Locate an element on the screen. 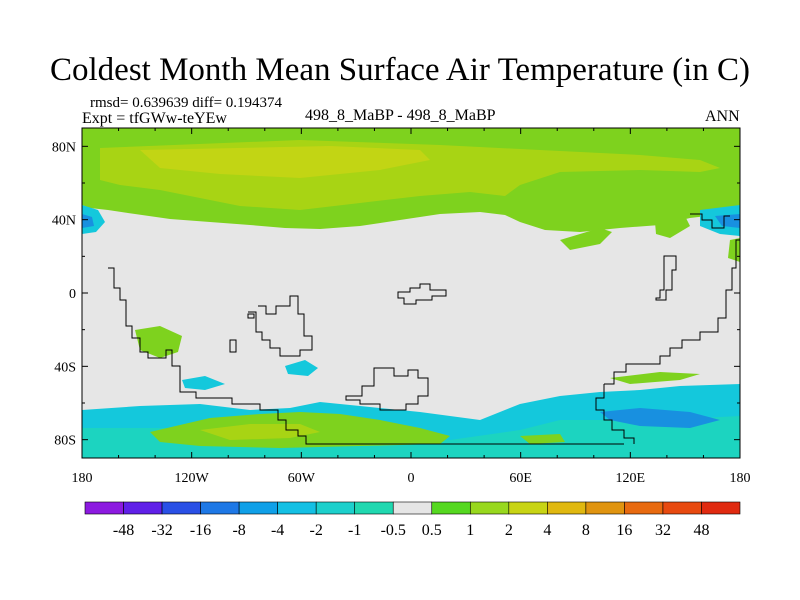  continent-outline-east-inlet is located at coordinates (666, 278).